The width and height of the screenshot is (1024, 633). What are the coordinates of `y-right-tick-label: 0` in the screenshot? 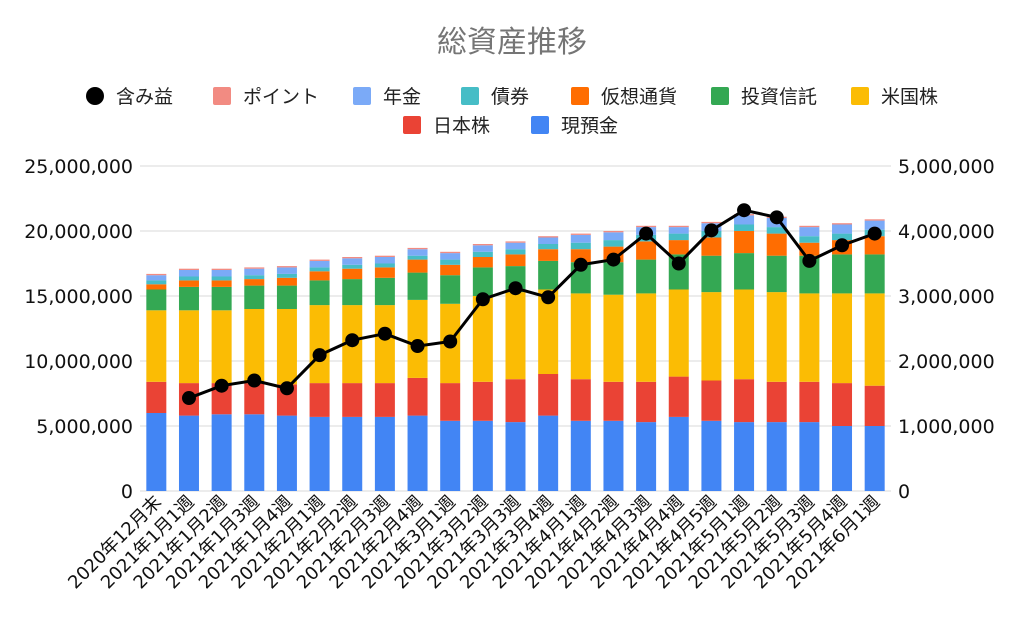 It's located at (904, 492).